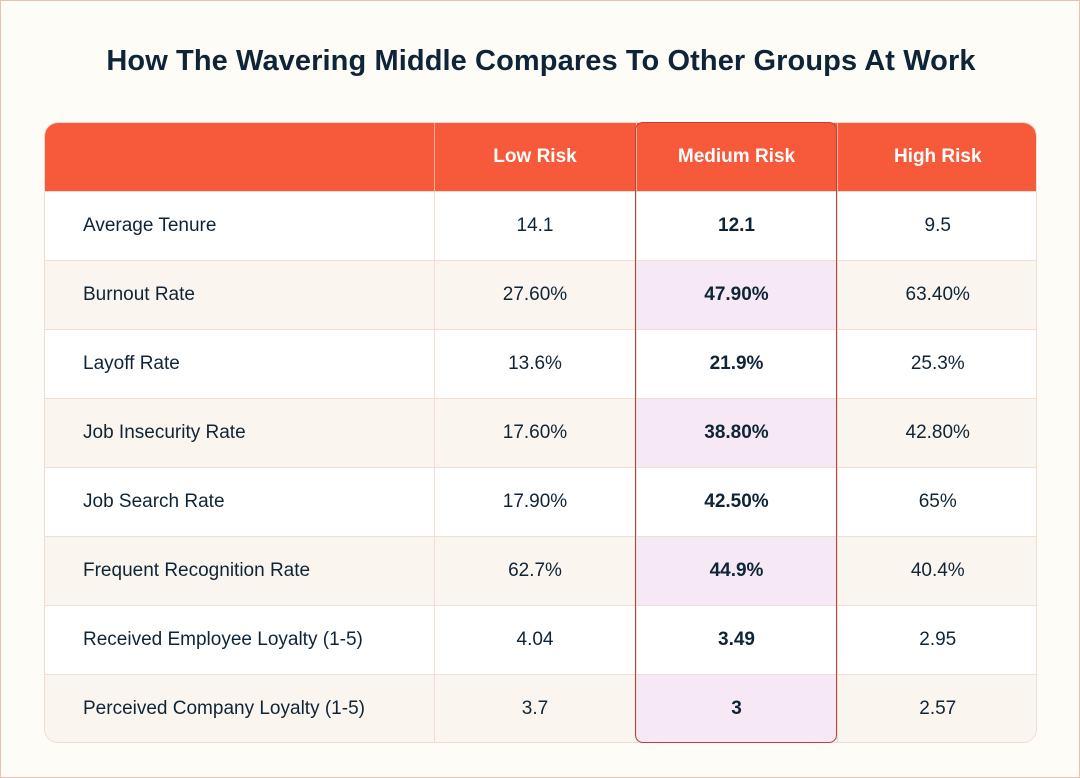  Describe the element at coordinates (936, 433) in the screenshot. I see `cell-high-risk: 42.80%` at that location.